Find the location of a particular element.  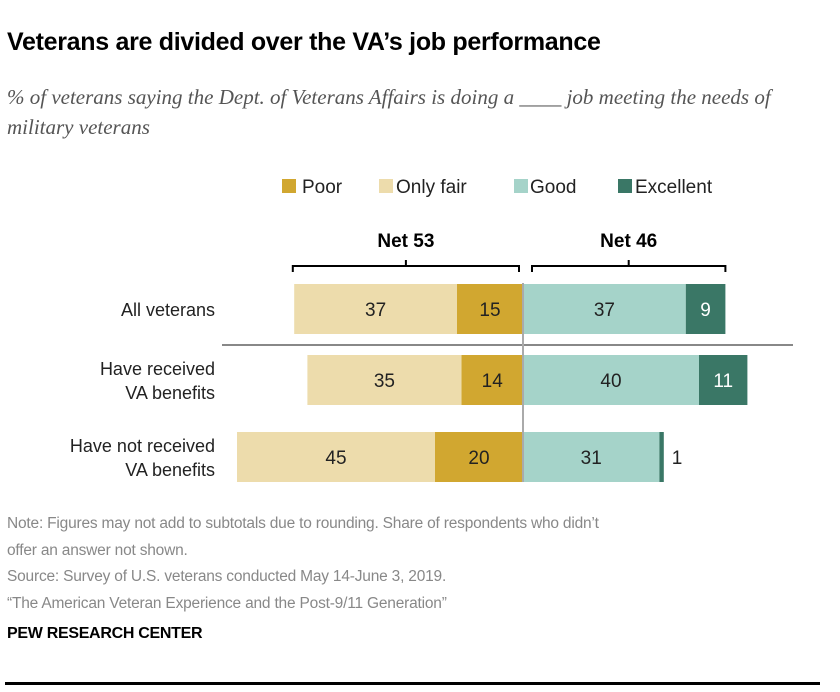

data-label: 9 is located at coordinates (705, 310).